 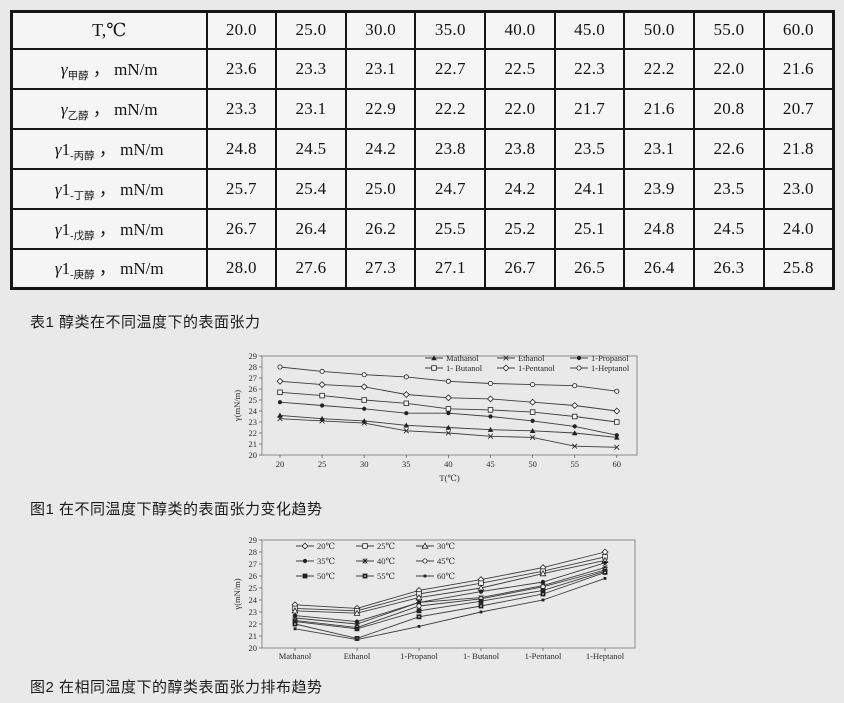 I want to click on legend-label: 1-Propanol, so click(x=610, y=358).